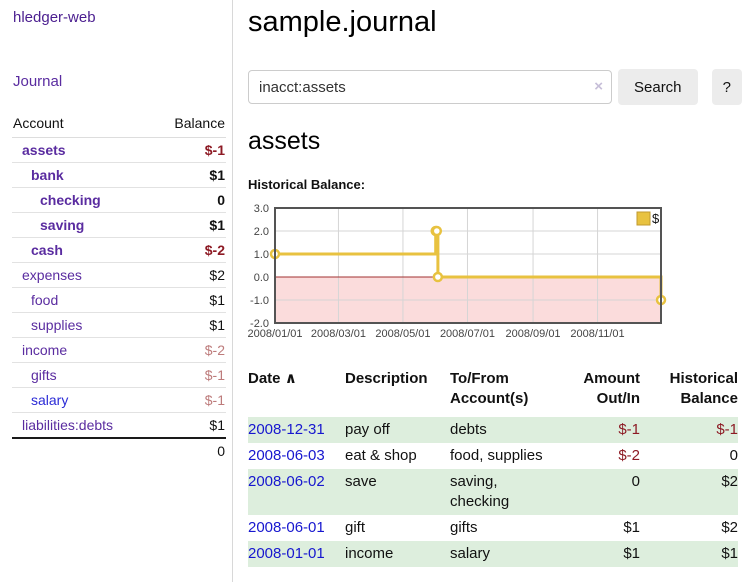 The image size is (742, 582). What do you see at coordinates (464, 527) in the screenshot?
I see `transaction-accounts: gifts` at bounding box center [464, 527].